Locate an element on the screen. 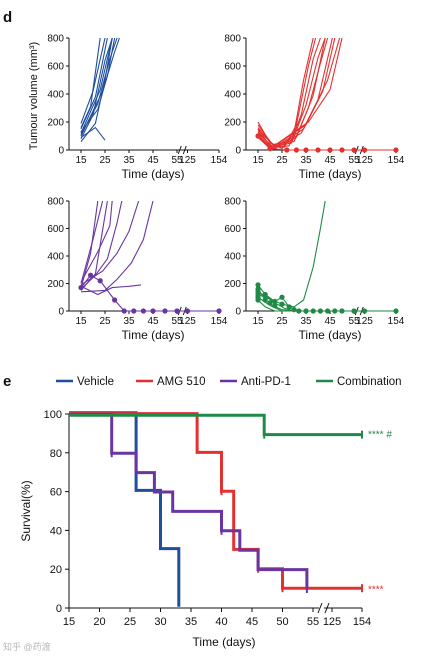 This screenshot has height=656, width=429. y-tick-label: 800 is located at coordinates (232, 202).